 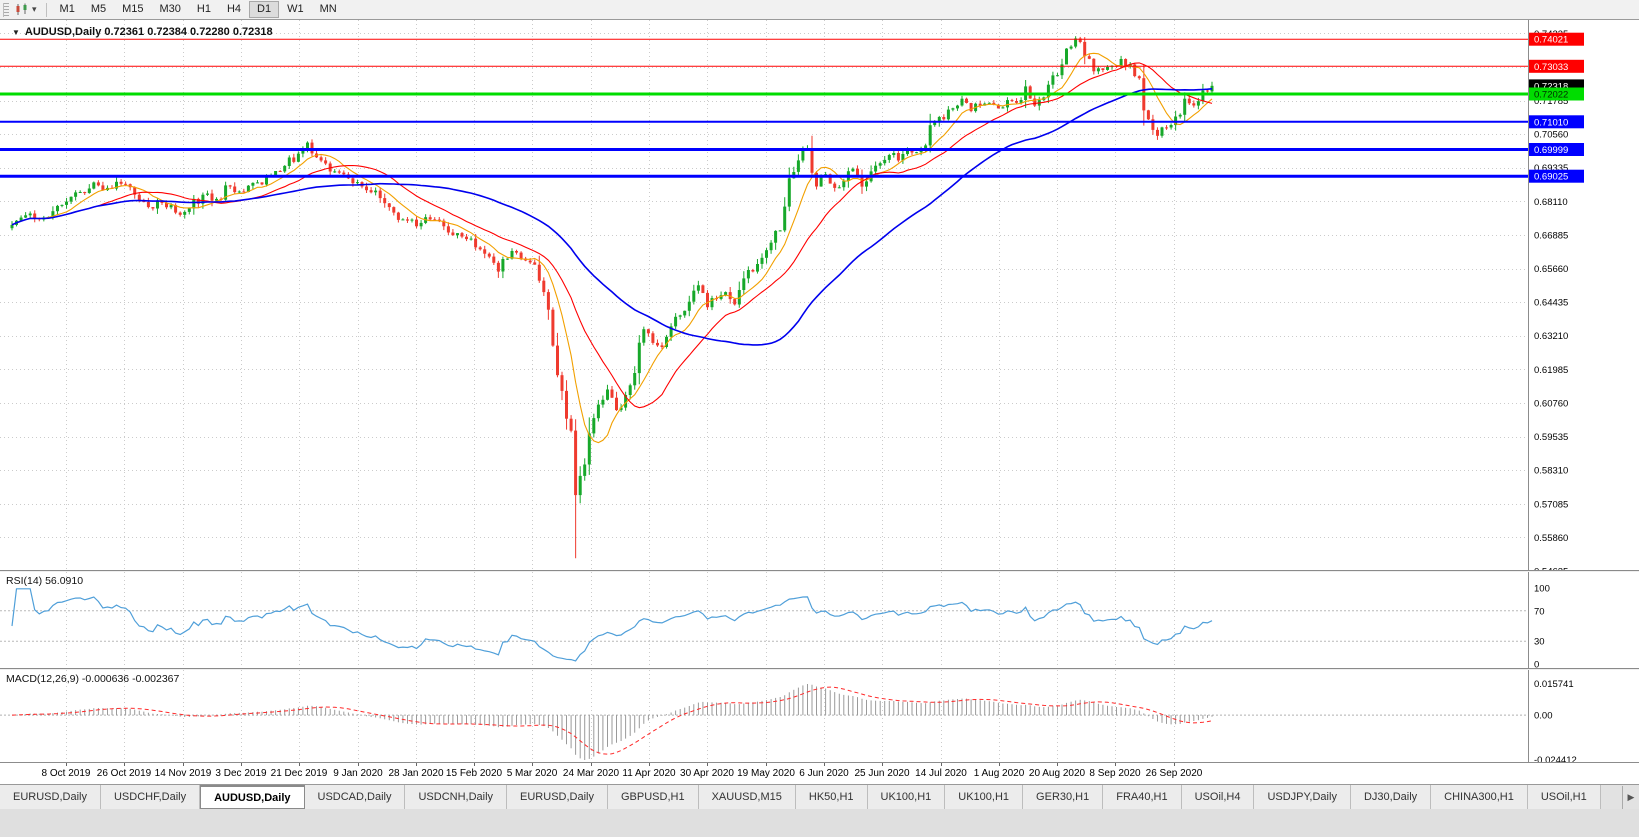 What do you see at coordinates (474, 773) in the screenshot?
I see `date-label: 15 Feb 2020` at bounding box center [474, 773].